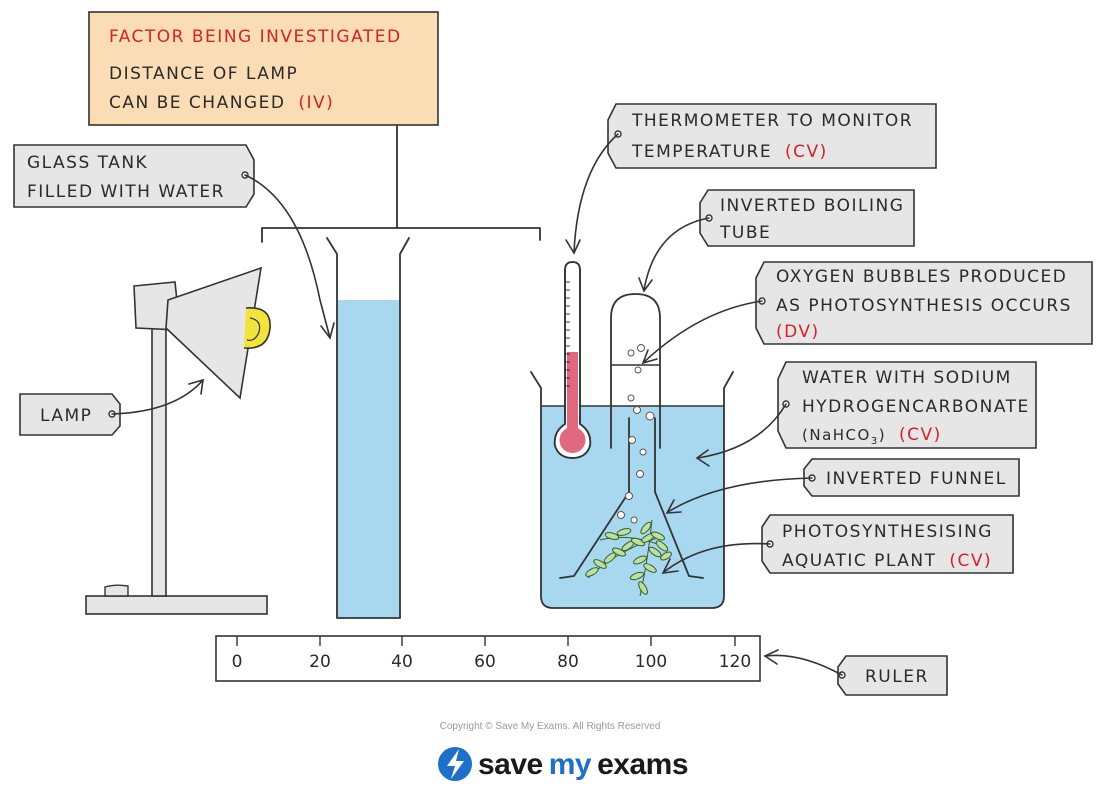 The image size is (1100, 795). I want to click on svg-text: CAN BE CHANGED (IV), so click(221, 103).